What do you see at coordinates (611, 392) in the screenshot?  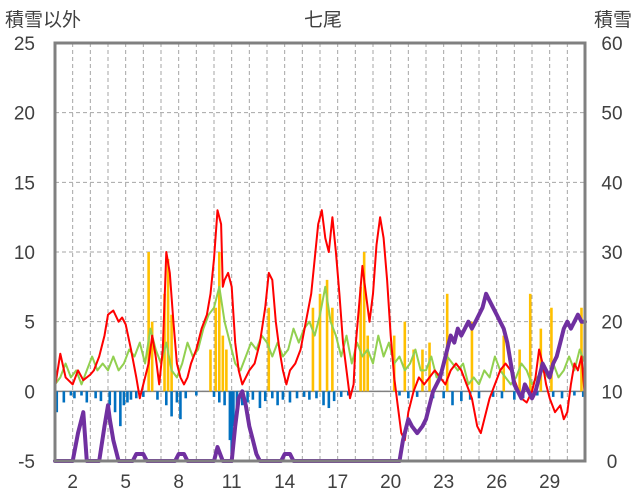 I see `y-right-tick-label: 10` at bounding box center [611, 392].